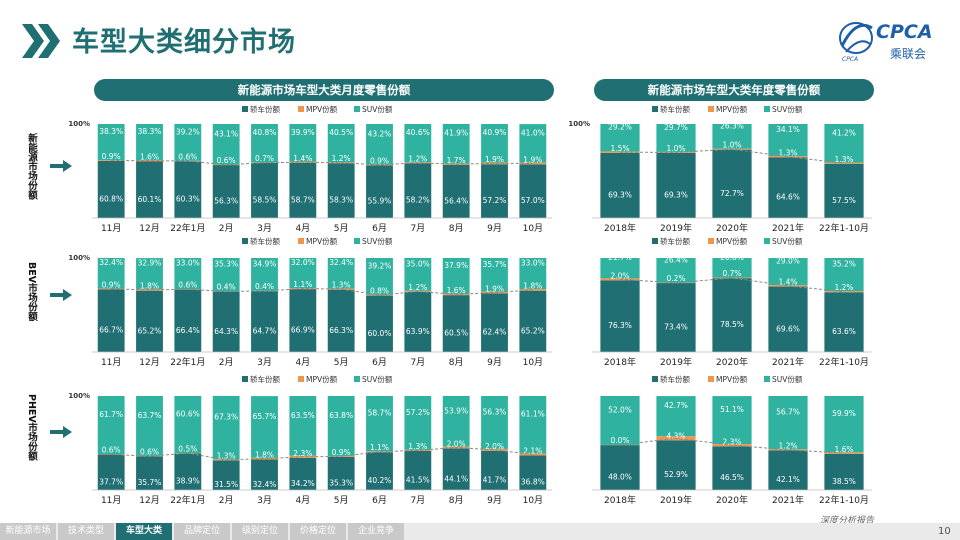 This screenshot has height=540, width=960. Describe the element at coordinates (41, 41) in the screenshot. I see `header-chevron-icon` at that location.